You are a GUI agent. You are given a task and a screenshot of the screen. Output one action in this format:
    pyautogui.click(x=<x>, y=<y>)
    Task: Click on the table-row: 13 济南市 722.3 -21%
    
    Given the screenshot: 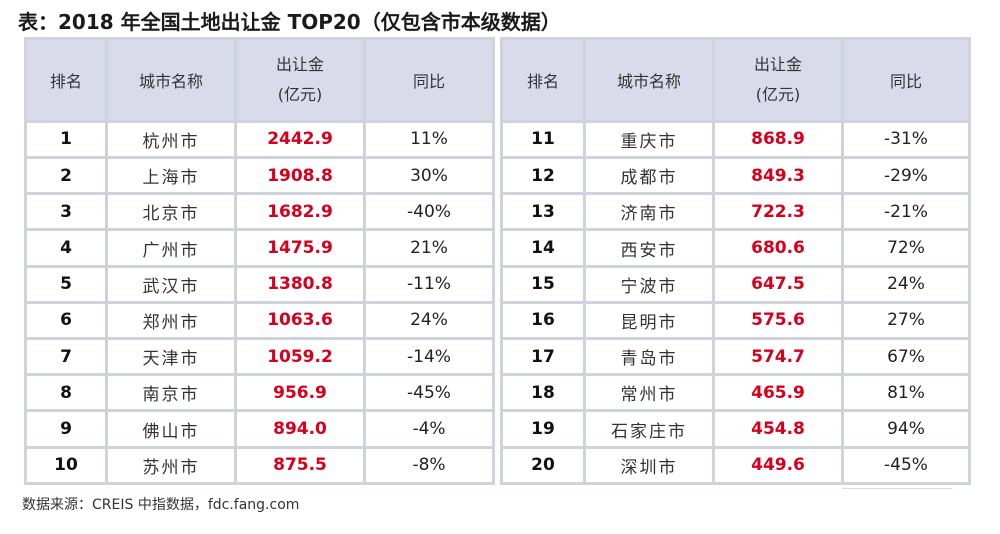 What is the action you would take?
    pyautogui.click(x=735, y=212)
    